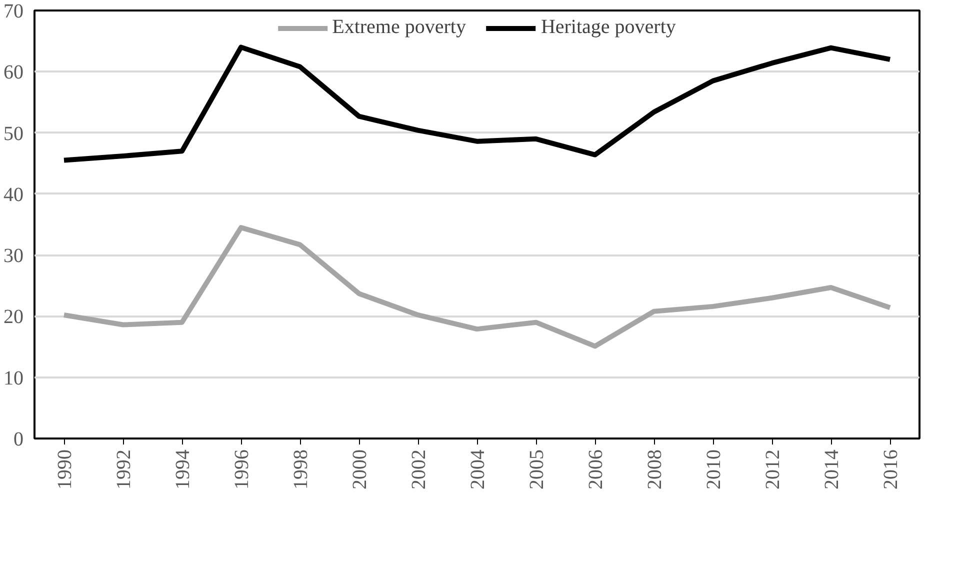 This screenshot has height=575, width=963. Describe the element at coordinates (399, 27) in the screenshot. I see `legend-label: Extreme poverty` at that location.